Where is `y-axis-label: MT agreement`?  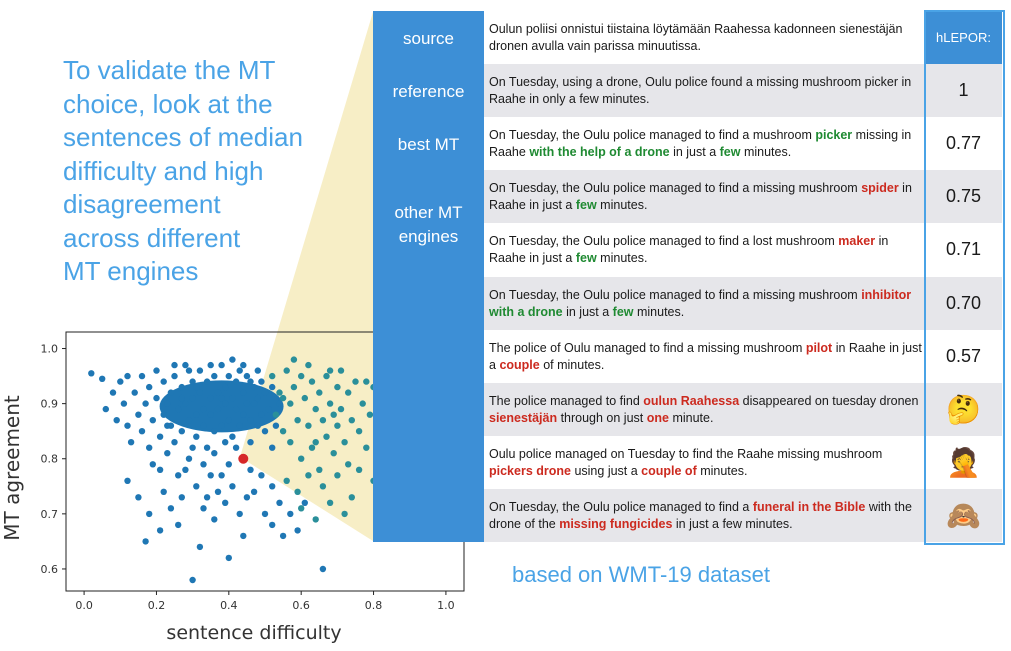
y-axis-label: MT agreement is located at coordinates (12, 468).